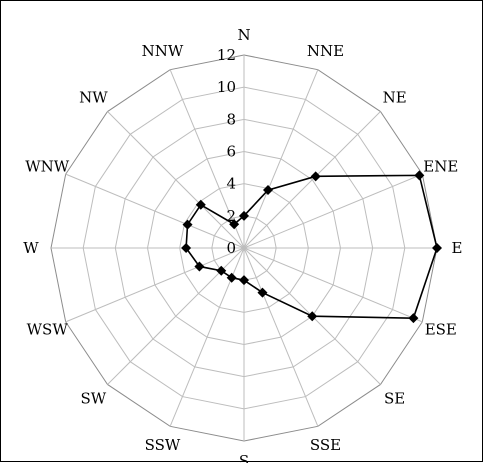  I want to click on data-point-wsw, so click(199, 266).